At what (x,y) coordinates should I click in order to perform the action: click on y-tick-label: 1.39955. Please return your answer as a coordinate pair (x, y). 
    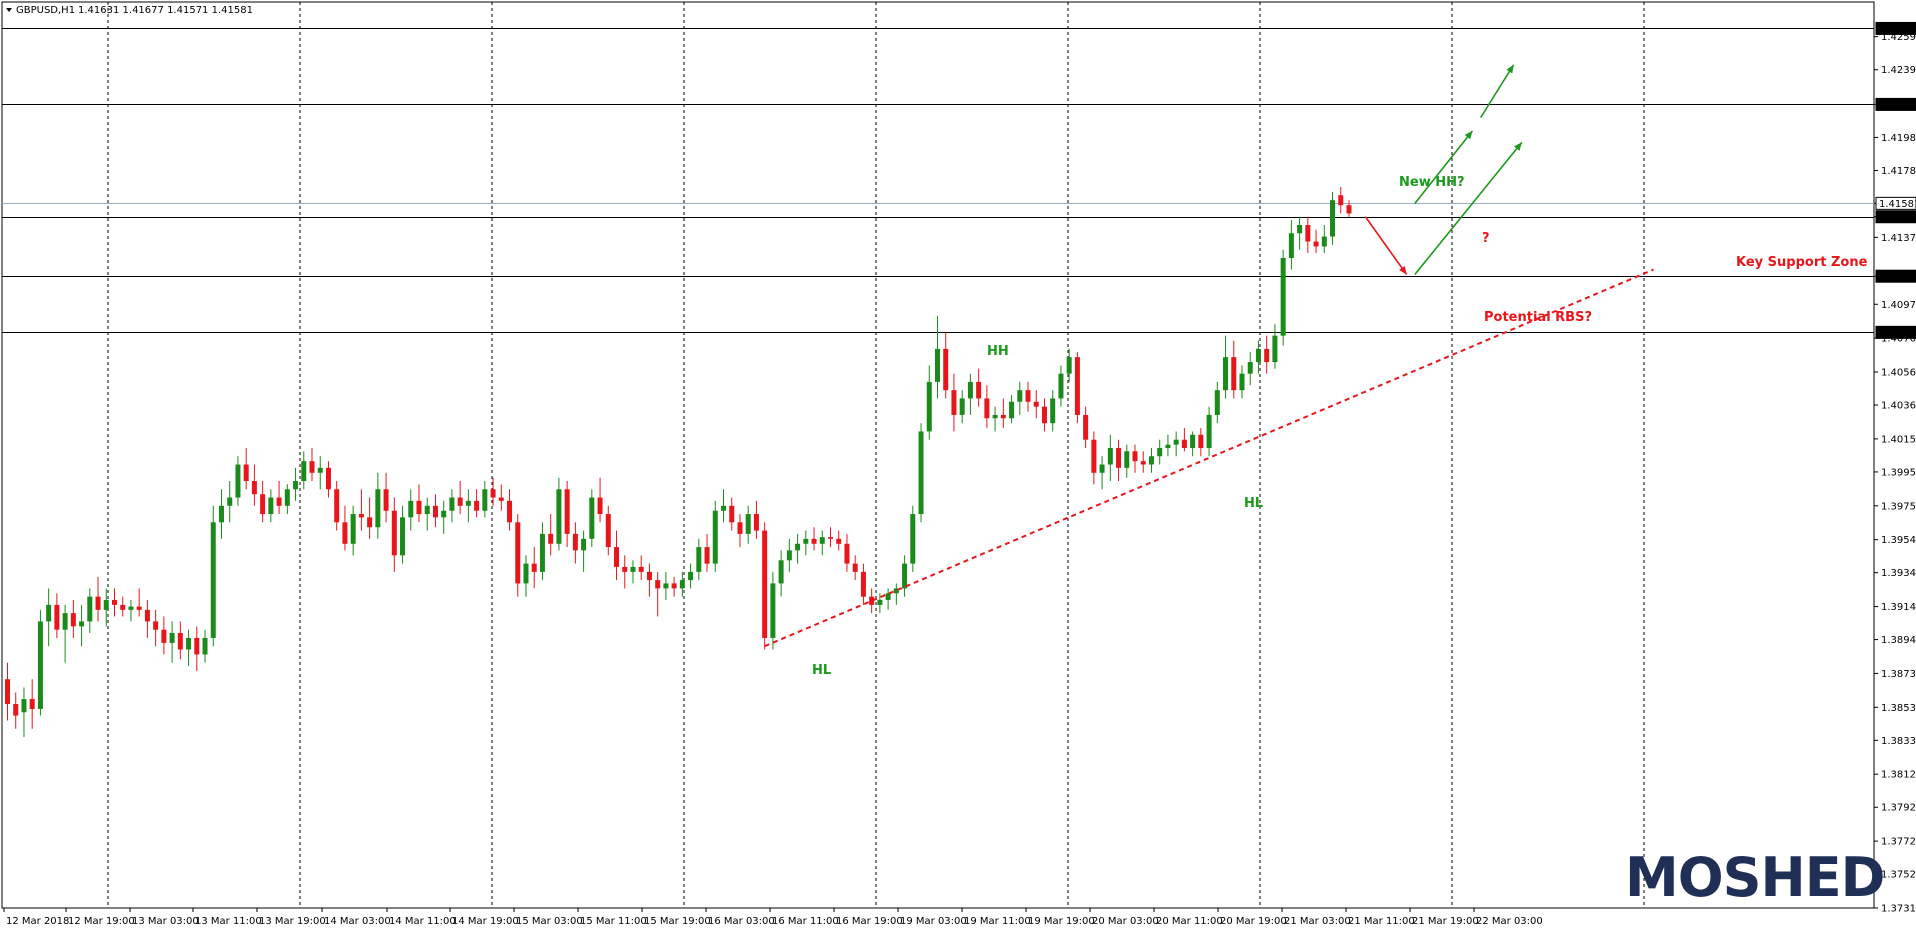
    Looking at the image, I should click on (1898, 472).